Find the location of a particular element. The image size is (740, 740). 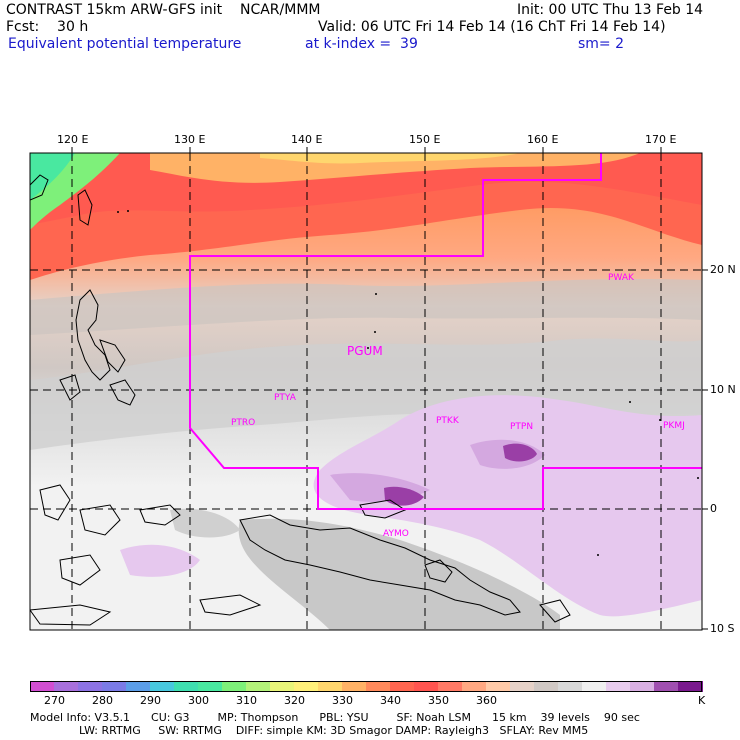

colorbar-label: 290 is located at coordinates (150, 700).